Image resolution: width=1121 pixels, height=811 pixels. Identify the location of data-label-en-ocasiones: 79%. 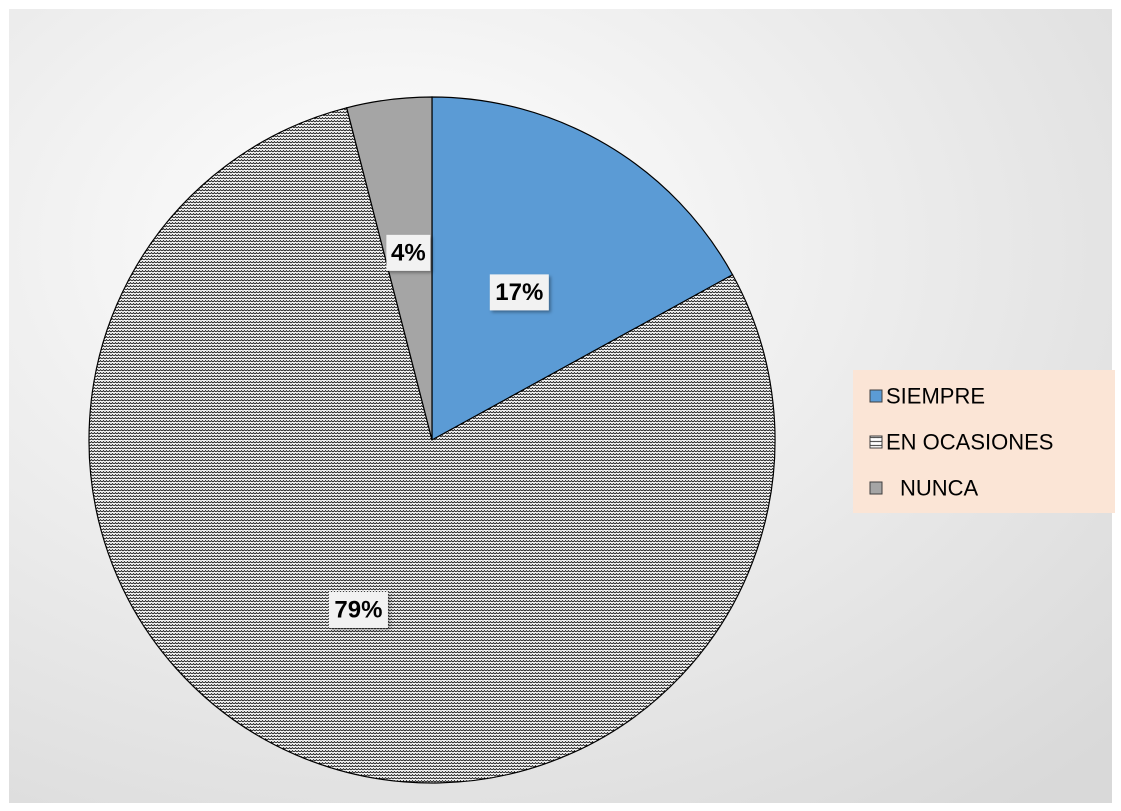
(358, 609).